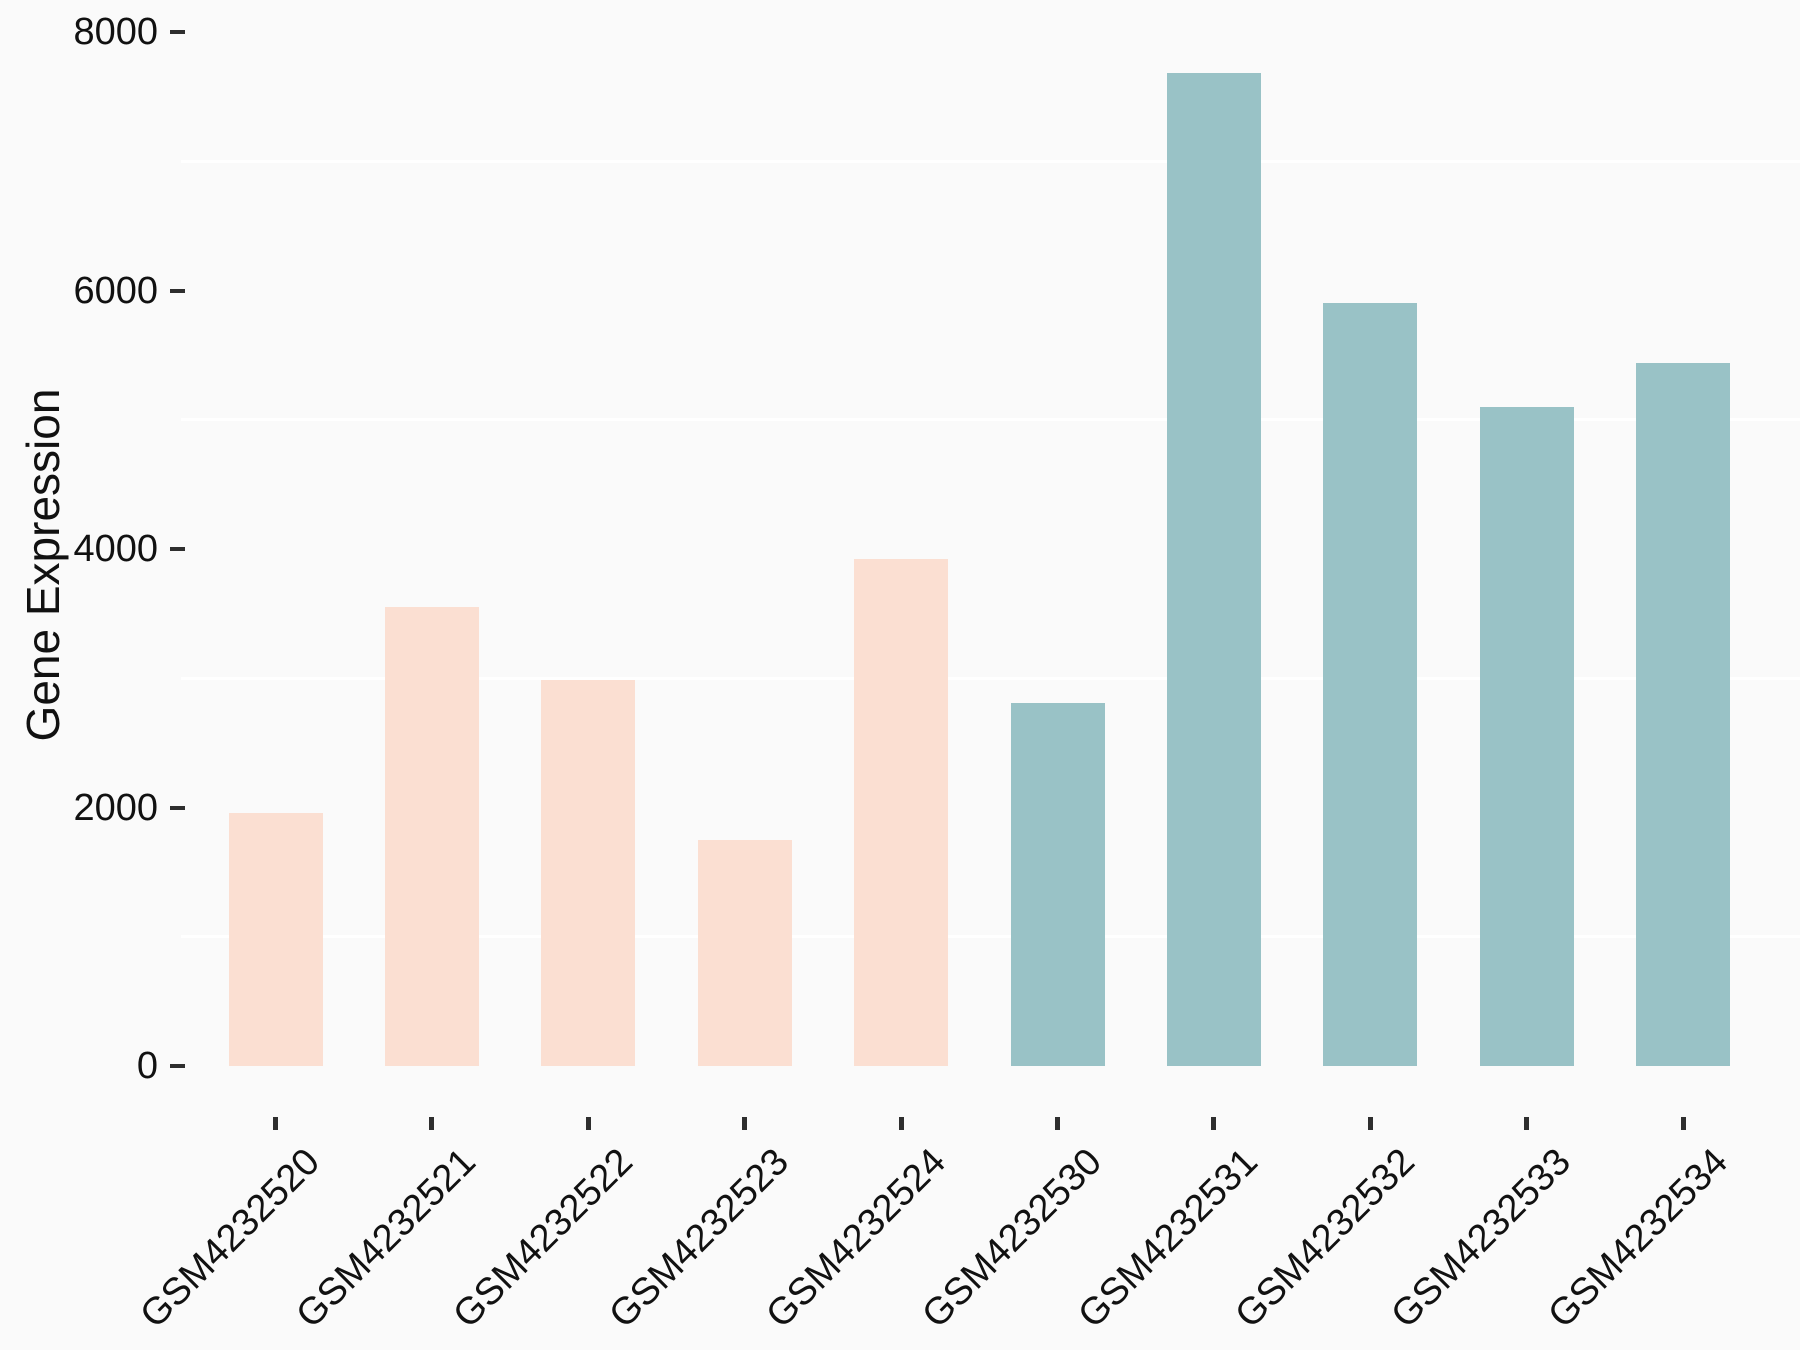 The image size is (1800, 1350). I want to click on y-axis-tick-label-0: 0, so click(147, 1066).